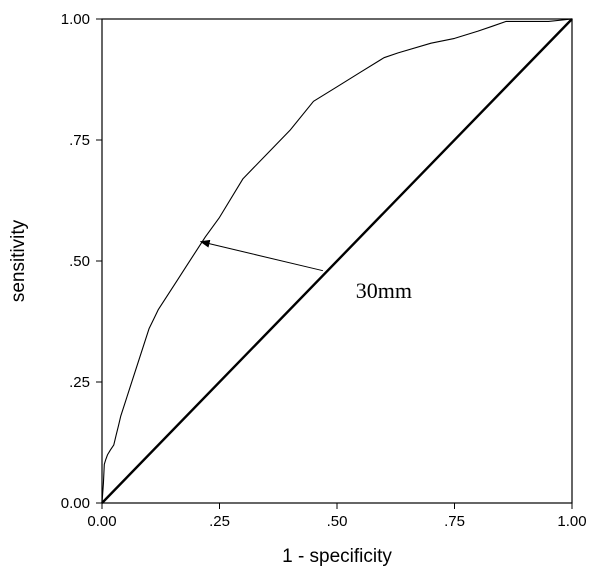 This screenshot has width=591, height=568. What do you see at coordinates (75, 503) in the screenshot?
I see `y-tick-label: 0.00` at bounding box center [75, 503].